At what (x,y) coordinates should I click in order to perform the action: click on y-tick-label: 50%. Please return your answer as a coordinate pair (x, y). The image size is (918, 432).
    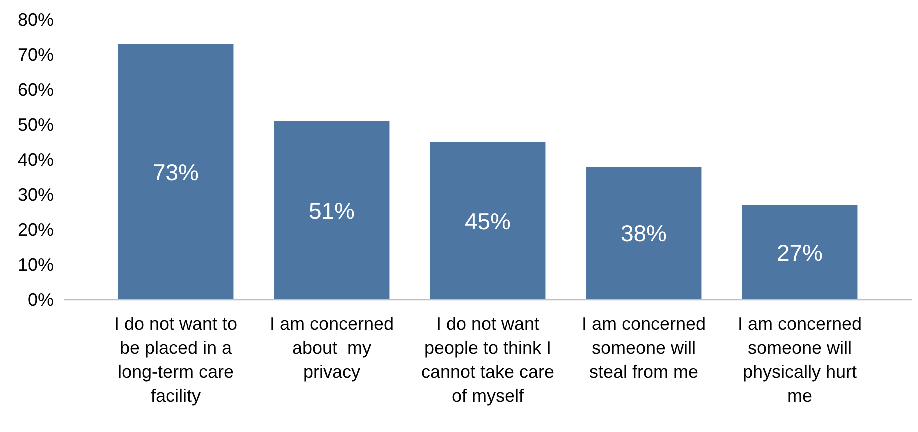
    Looking at the image, I should click on (36, 125).